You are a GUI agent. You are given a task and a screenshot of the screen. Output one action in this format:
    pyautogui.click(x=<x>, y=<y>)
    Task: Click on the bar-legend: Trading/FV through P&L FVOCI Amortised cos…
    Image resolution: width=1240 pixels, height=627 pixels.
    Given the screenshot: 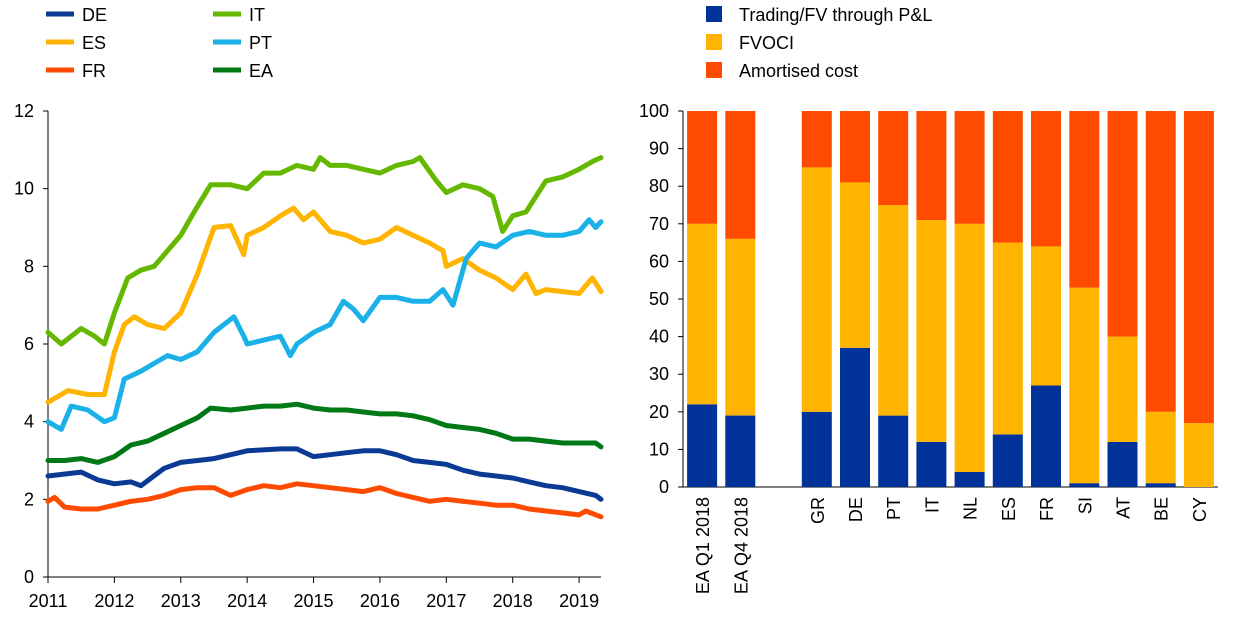 What is the action you would take?
    pyautogui.click(x=819, y=43)
    